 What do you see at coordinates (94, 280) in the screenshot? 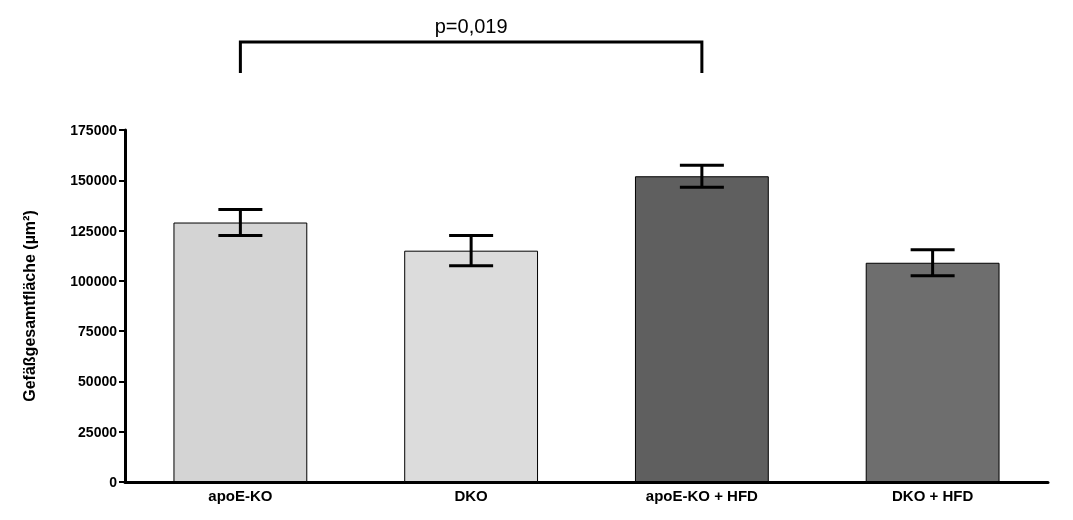
I see `y-tick-label: 100000` at bounding box center [94, 280].